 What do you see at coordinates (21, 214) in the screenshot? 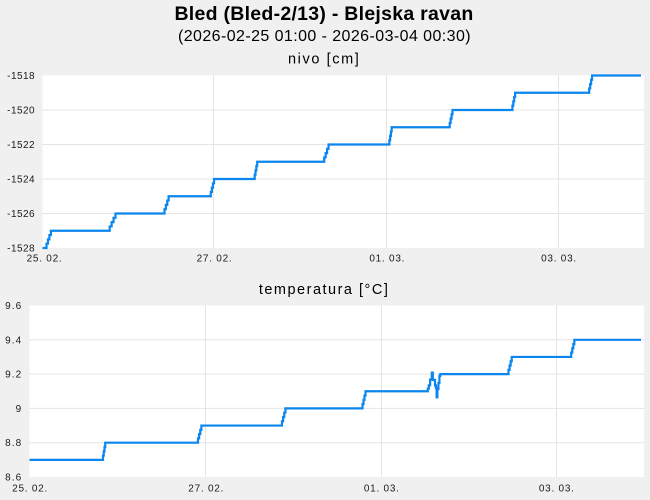
I see `svg-text: -1526` at bounding box center [21, 214].